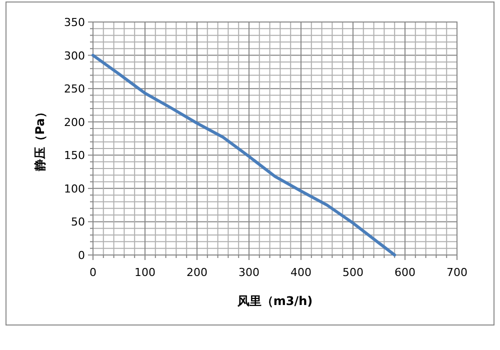 The height and width of the screenshot is (350, 500). I want to click on x-tick-label: 200, so click(197, 272).